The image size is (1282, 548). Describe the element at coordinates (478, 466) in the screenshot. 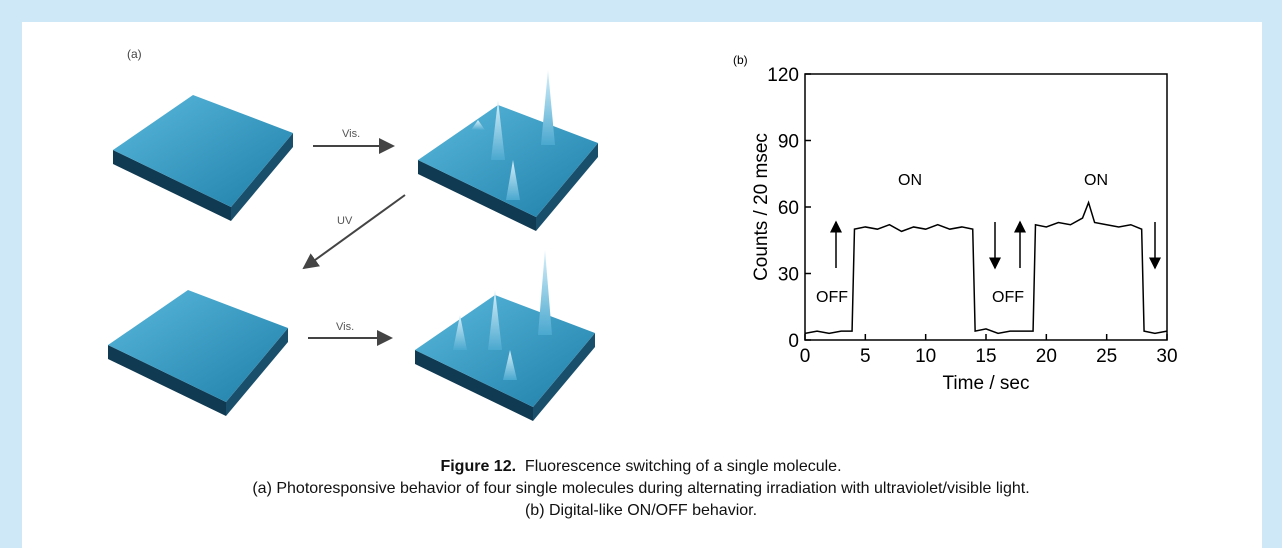

I see `figure-number: Figure 12.` at that location.